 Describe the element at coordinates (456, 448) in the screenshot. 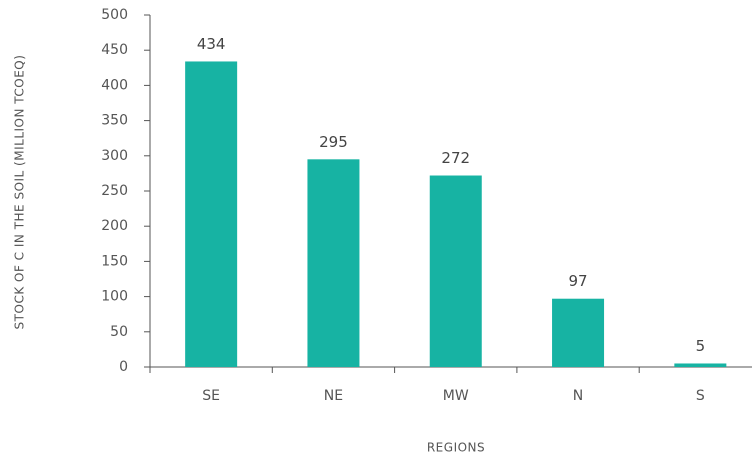

I see `x-axis-label: REGIONS` at that location.